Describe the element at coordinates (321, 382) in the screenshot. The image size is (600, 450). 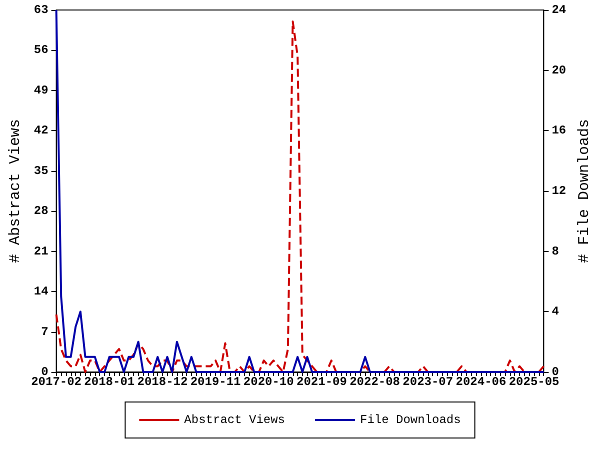
I see `x-tick-label: 2021-09` at that location.